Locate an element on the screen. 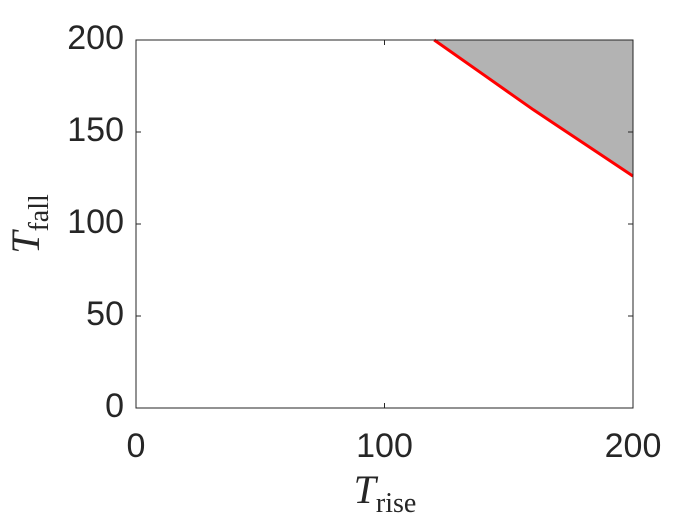 The width and height of the screenshot is (700, 530). y-tick-label: 200 is located at coordinates (95, 38).